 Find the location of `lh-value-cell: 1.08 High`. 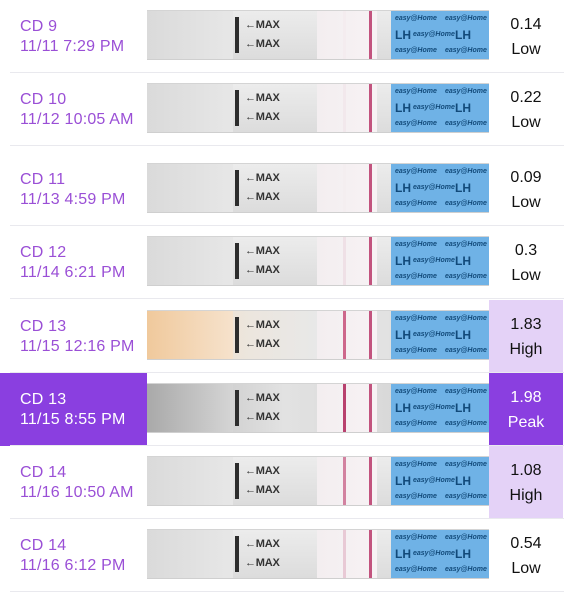

lh-value-cell: 1.08 High is located at coordinates (526, 482).